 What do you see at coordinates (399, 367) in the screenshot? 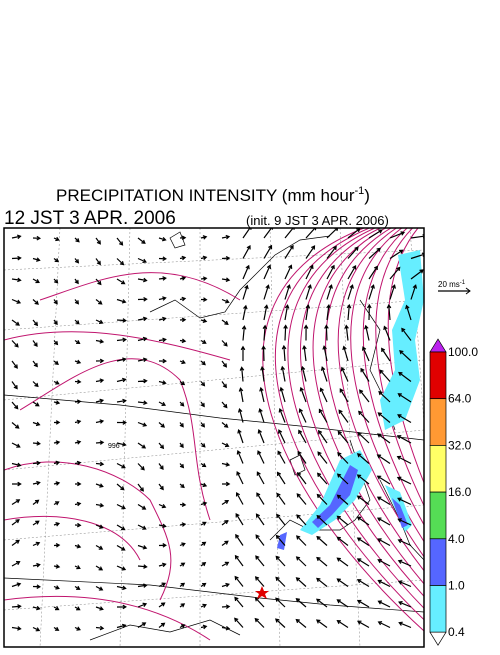
I see `isobar` at bounding box center [399, 367].